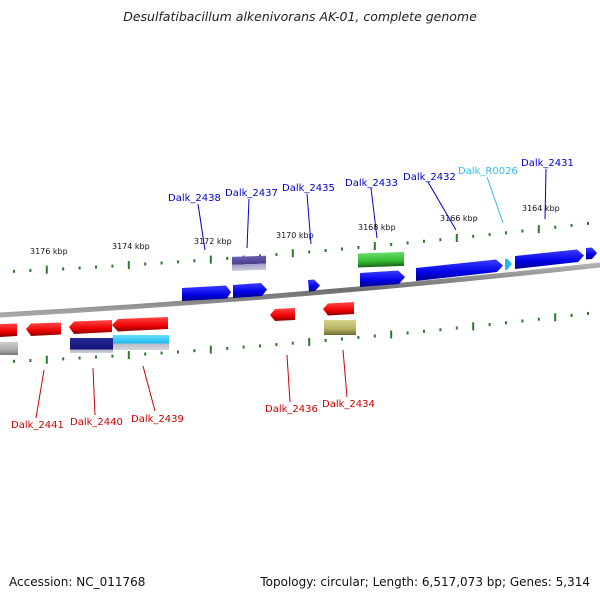 The height and width of the screenshot is (600, 600). What do you see at coordinates (495, 200) in the screenshot?
I see `leader-line-dalk-r0026` at bounding box center [495, 200].